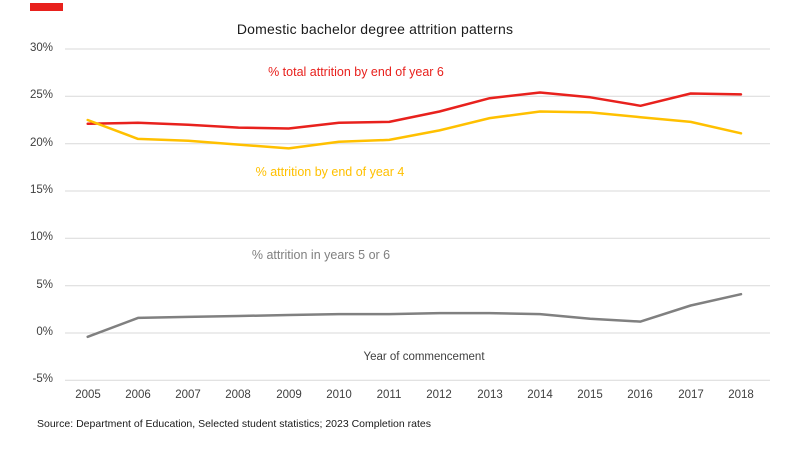  I want to click on x-axis-tick-label: 2013, so click(490, 395).